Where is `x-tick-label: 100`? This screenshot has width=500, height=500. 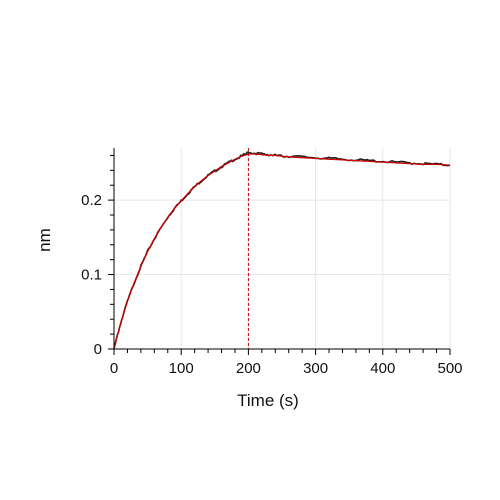
x-tick-label: 100 is located at coordinates (181, 368).